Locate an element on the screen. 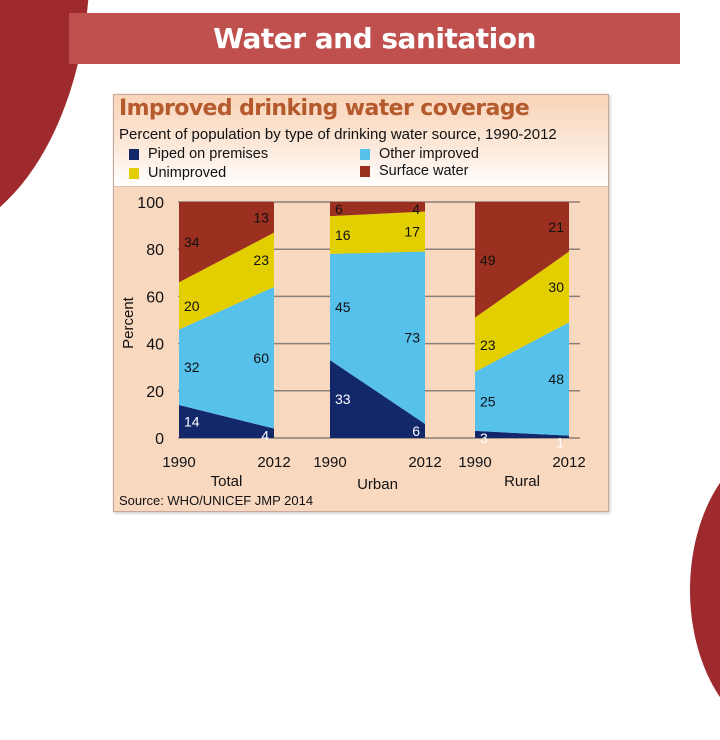 The image size is (720, 740). area-rural-piped-on-premises is located at coordinates (522, 434).